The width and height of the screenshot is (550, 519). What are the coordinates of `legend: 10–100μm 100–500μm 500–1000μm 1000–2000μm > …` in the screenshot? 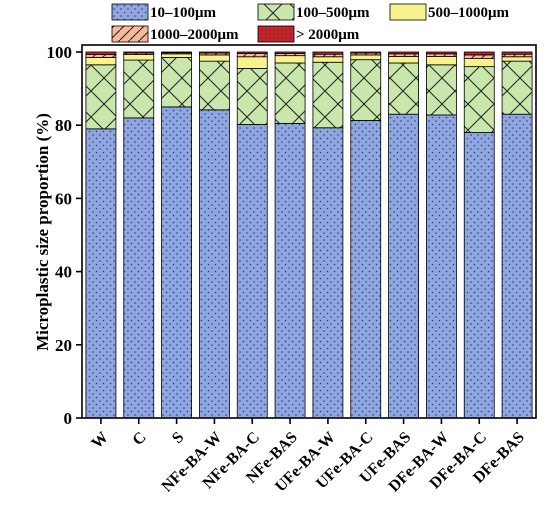 It's located at (310, 23).